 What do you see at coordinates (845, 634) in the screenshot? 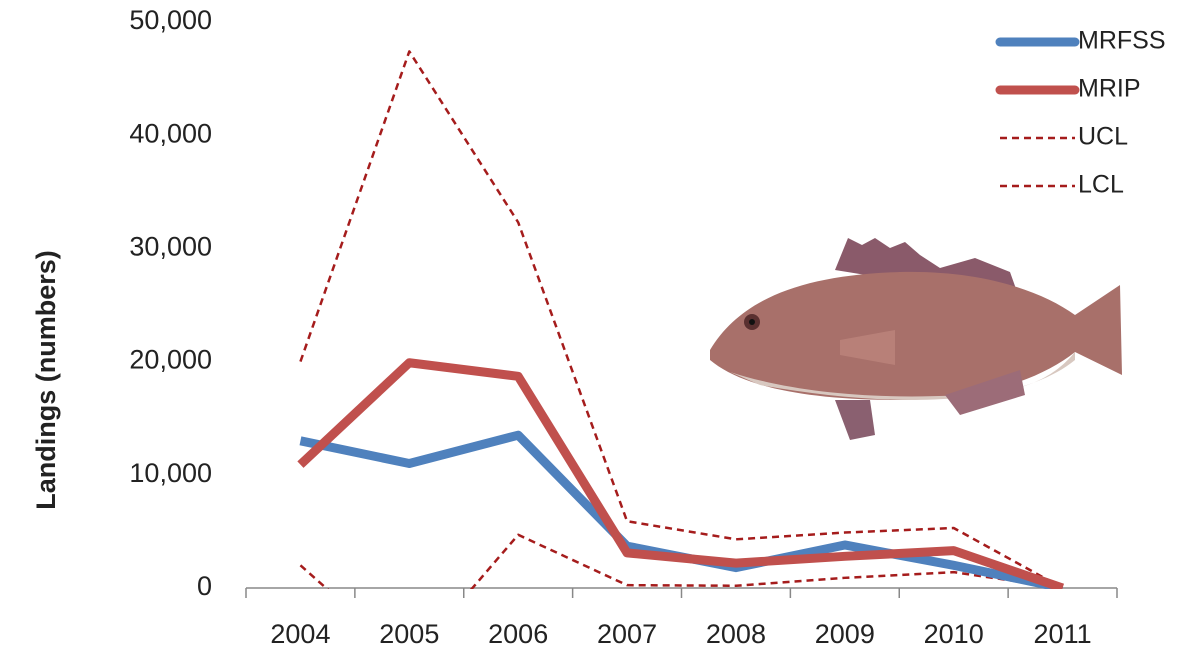
I see `x-tick-label: 2009` at bounding box center [845, 634].